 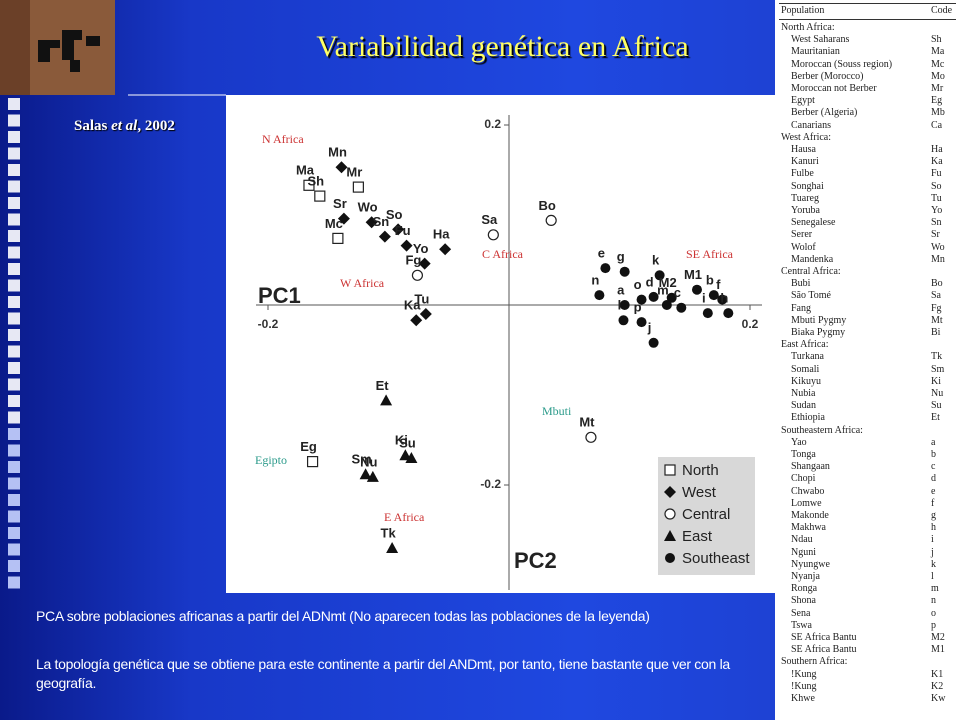 What do you see at coordinates (942, 10) in the screenshot?
I see `header-cell: Code` at bounding box center [942, 10].